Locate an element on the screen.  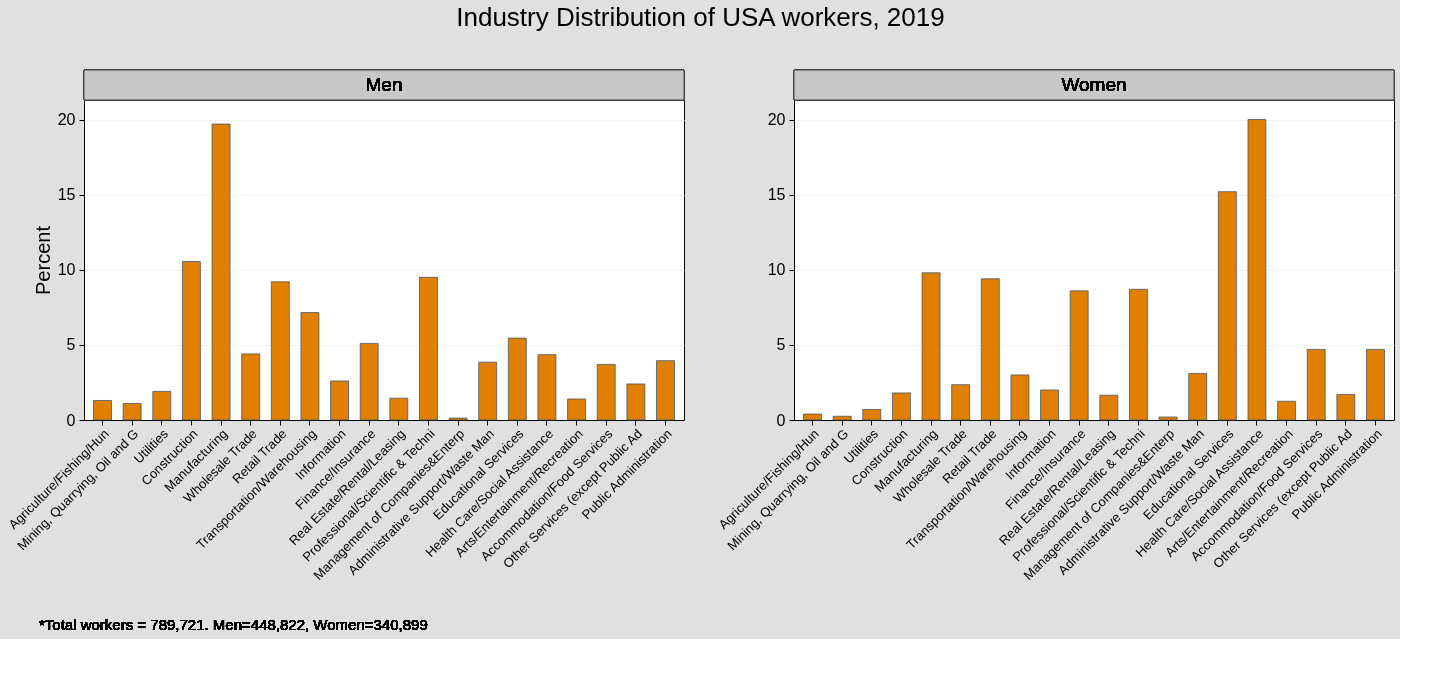
y-axis-title: Percent is located at coordinates (42, 260).